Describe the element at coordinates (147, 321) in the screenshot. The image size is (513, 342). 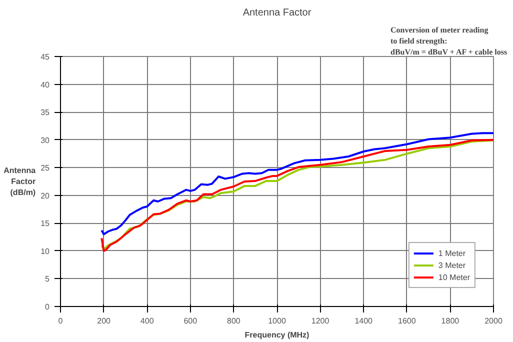
I see `x-tick-label: 400` at that location.